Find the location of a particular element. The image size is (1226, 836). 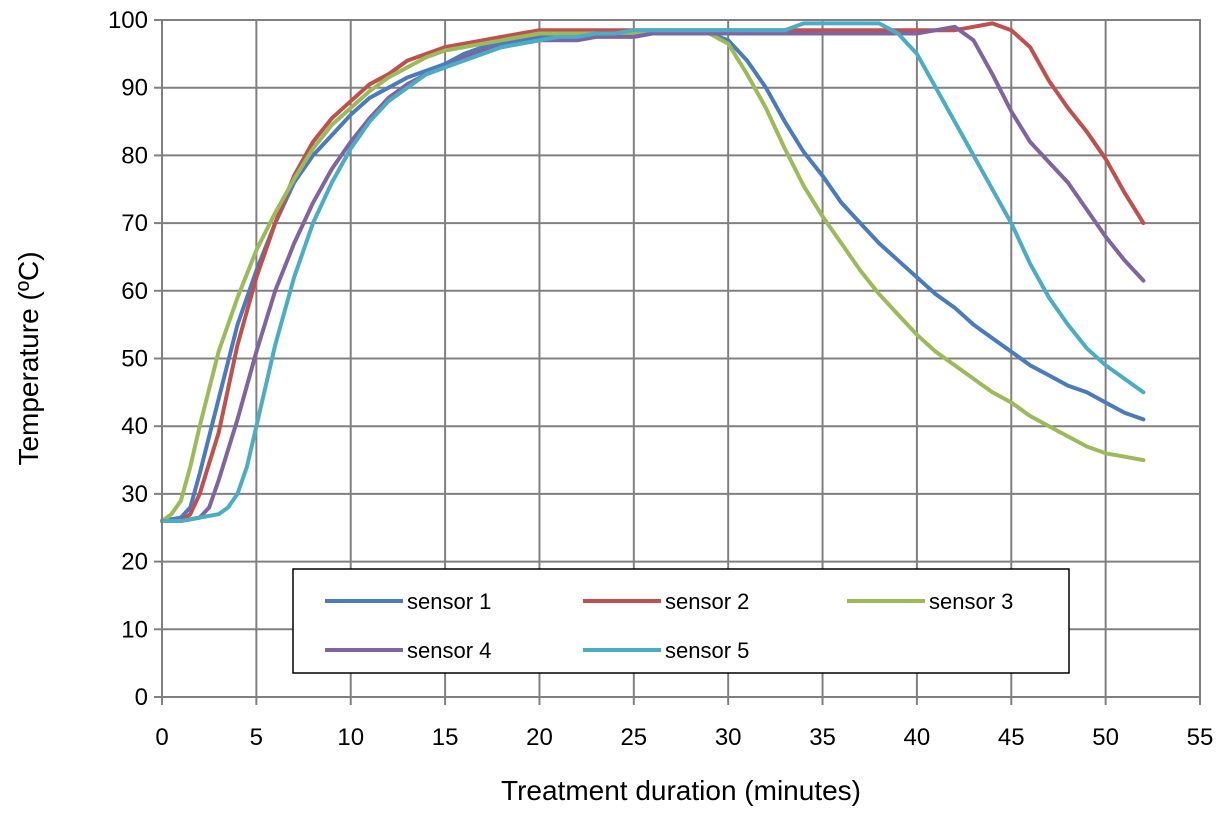

y-tick-label: 0 is located at coordinates (141, 697).